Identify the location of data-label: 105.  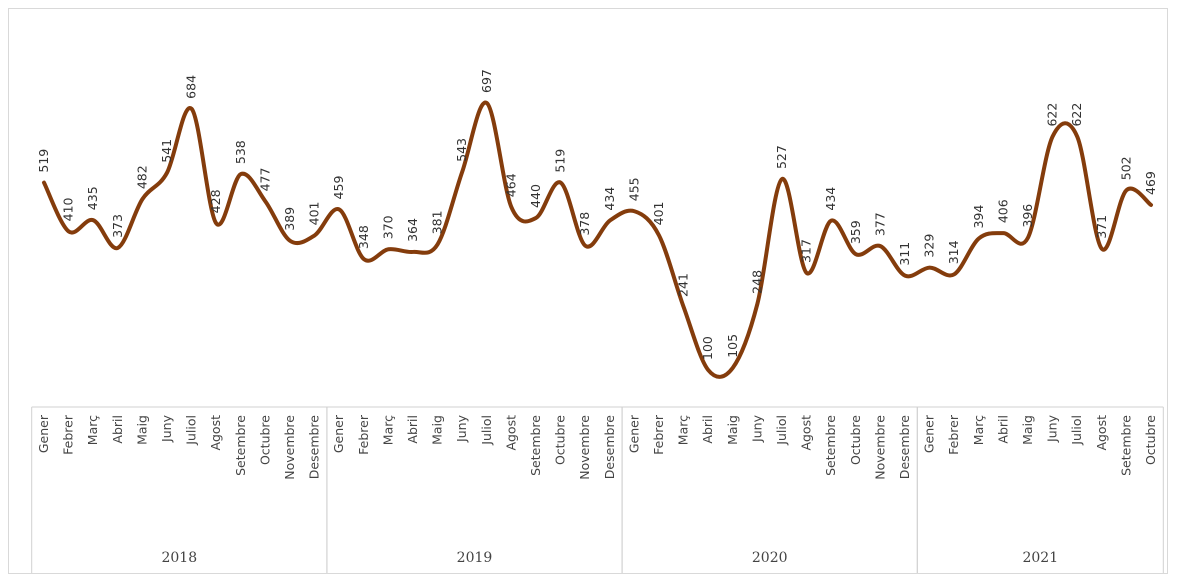
(732, 346).